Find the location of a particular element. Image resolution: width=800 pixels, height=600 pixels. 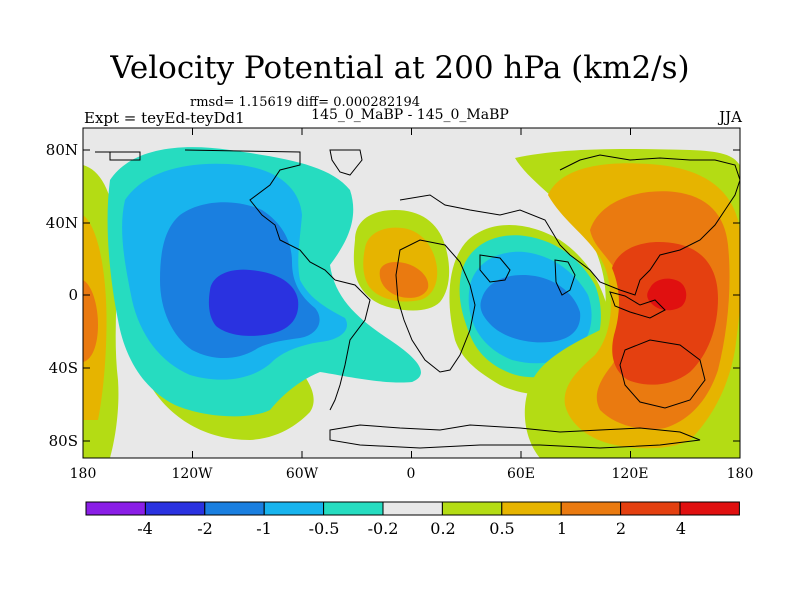

coastline-india is located at coordinates (565, 277).